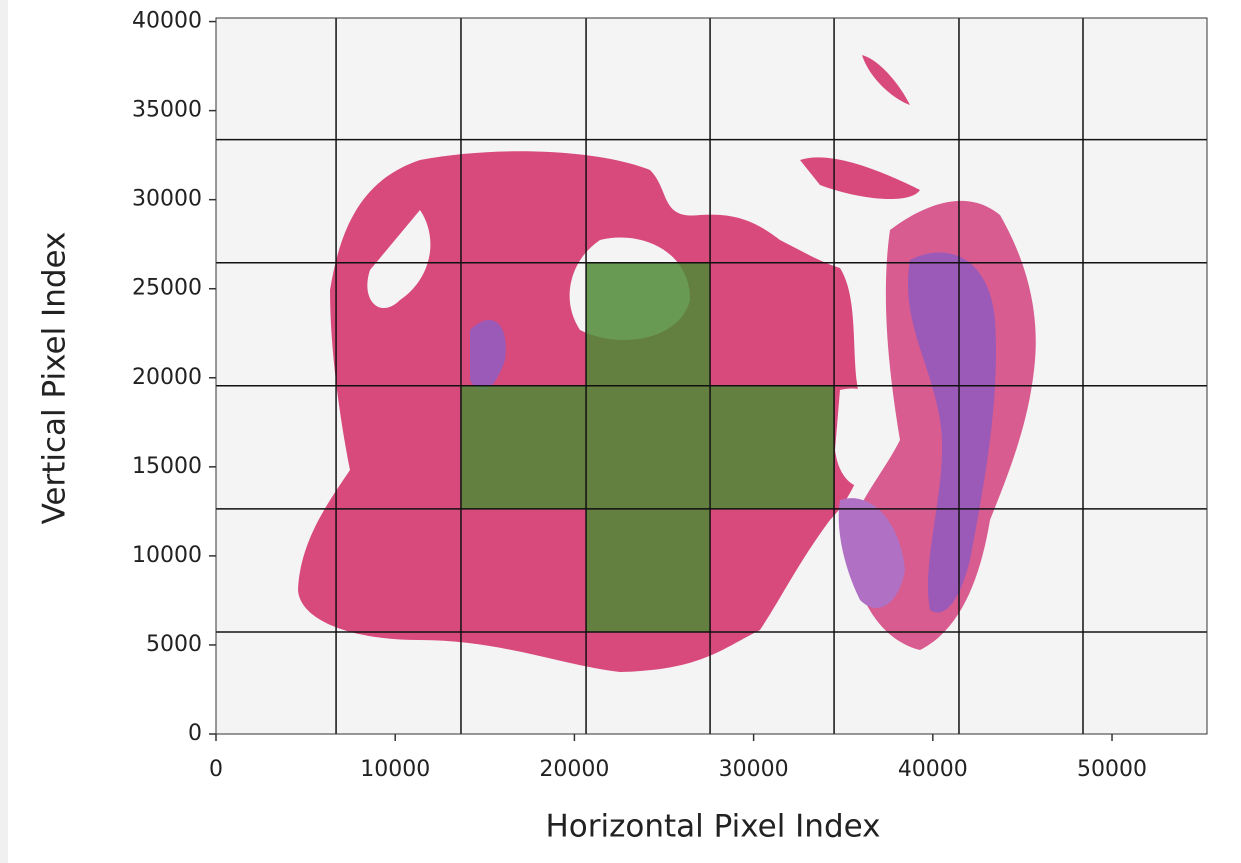 The width and height of the screenshot is (1241, 863). What do you see at coordinates (860, 178) in the screenshot?
I see `tissue-strip` at bounding box center [860, 178].